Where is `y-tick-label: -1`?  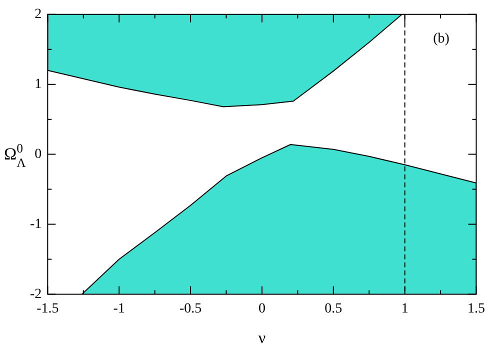
y-tick-label: -1 is located at coordinates (36, 224).